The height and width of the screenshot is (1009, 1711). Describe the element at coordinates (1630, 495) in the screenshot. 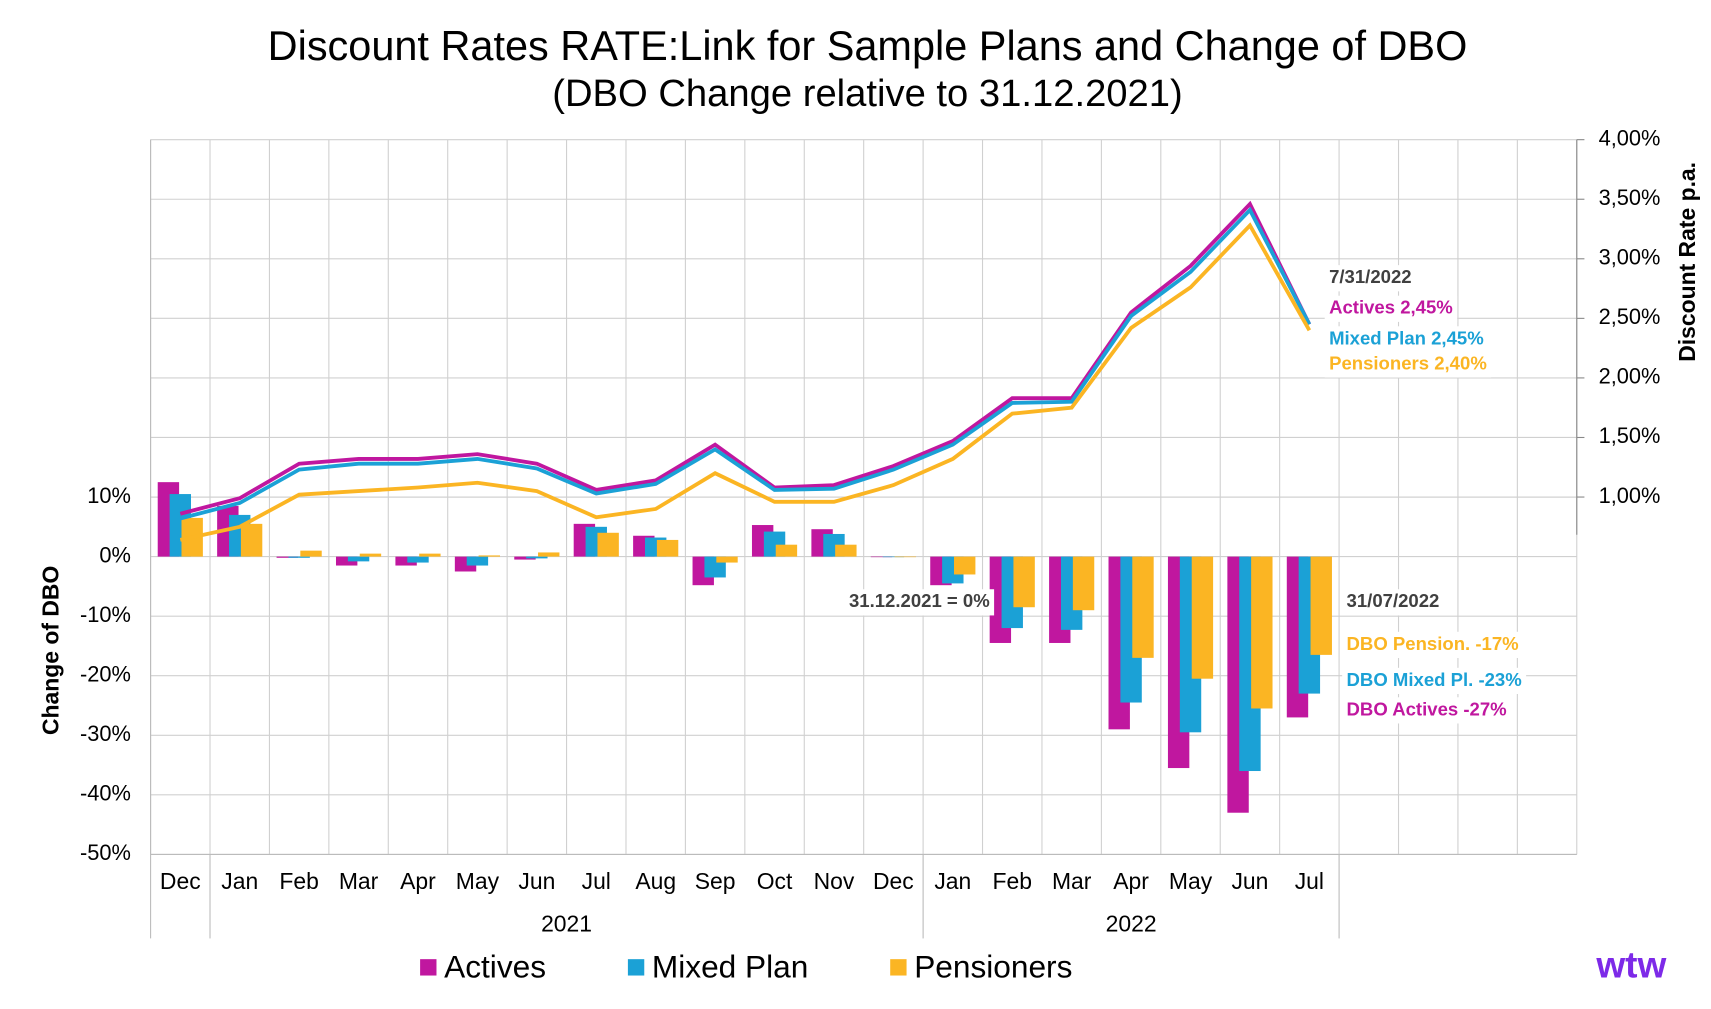

I see `y2-tick-label: 1,00%` at that location.